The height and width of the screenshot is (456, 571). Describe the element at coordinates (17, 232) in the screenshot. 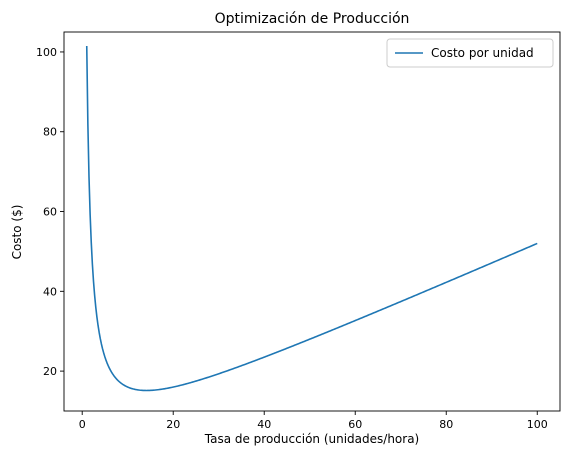

I see `y-axis-label: Costo ($)` at that location.